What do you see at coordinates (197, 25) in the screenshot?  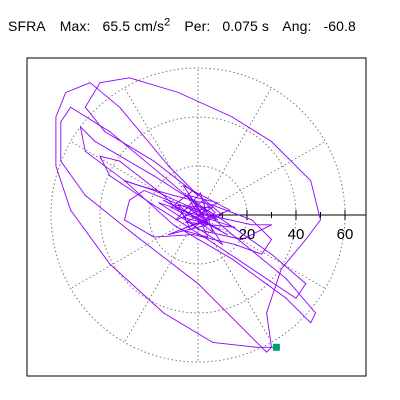 I see `per-label: Per:` at bounding box center [197, 25].